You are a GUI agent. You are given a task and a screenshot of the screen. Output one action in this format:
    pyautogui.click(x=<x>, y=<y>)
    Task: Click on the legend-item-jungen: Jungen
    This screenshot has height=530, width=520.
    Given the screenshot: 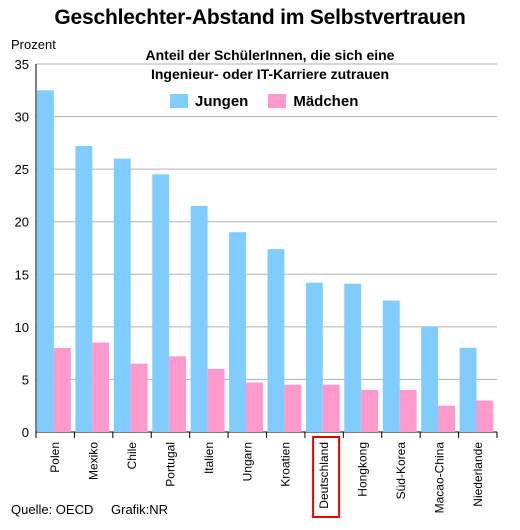 What is the action you would take?
    pyautogui.click(x=209, y=101)
    